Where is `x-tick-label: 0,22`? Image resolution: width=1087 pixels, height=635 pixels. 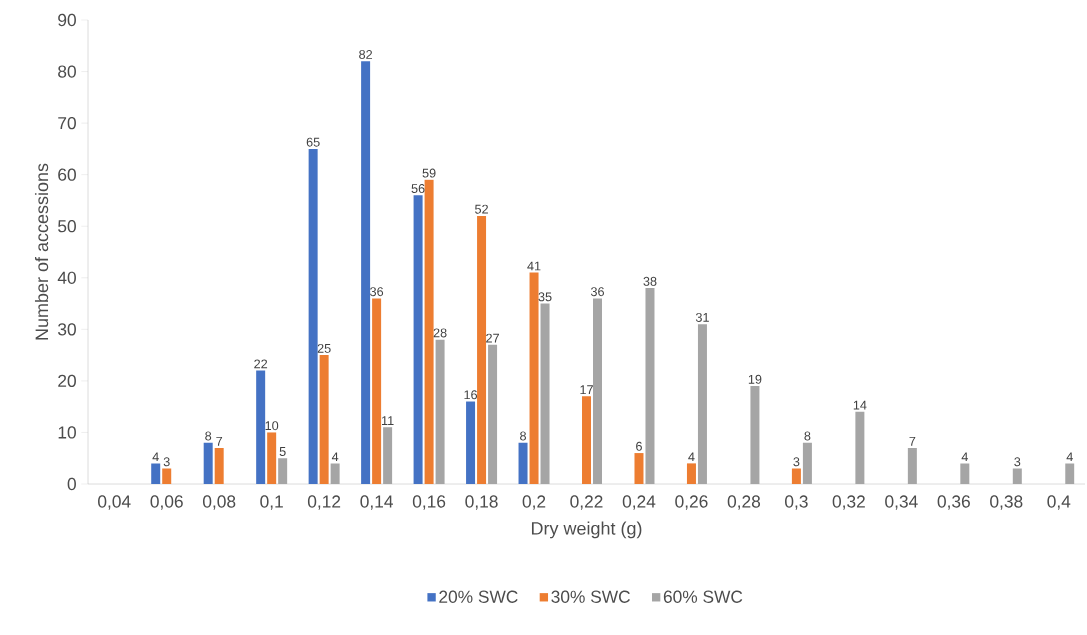 x-tick-label: 0,22 is located at coordinates (586, 502).